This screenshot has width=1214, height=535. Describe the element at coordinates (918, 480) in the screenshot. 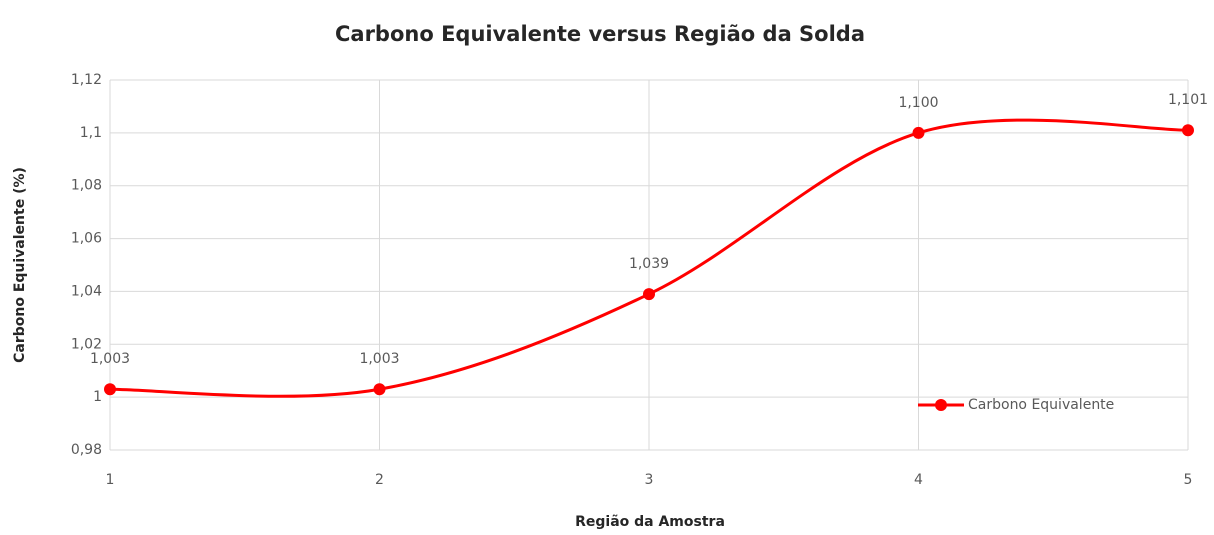

I see `x-tick-label: 4` at that location.